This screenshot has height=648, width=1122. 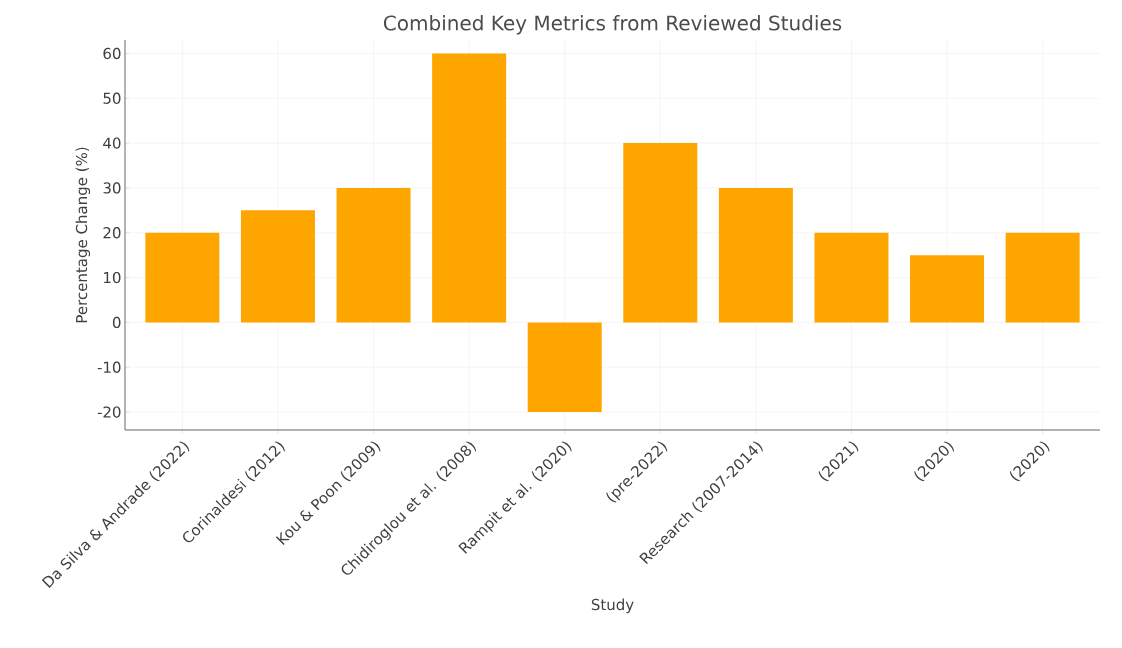 What do you see at coordinates (612, 25) in the screenshot?
I see `chart-title: Combined Key Metrics from Reviewed Studies` at bounding box center [612, 25].